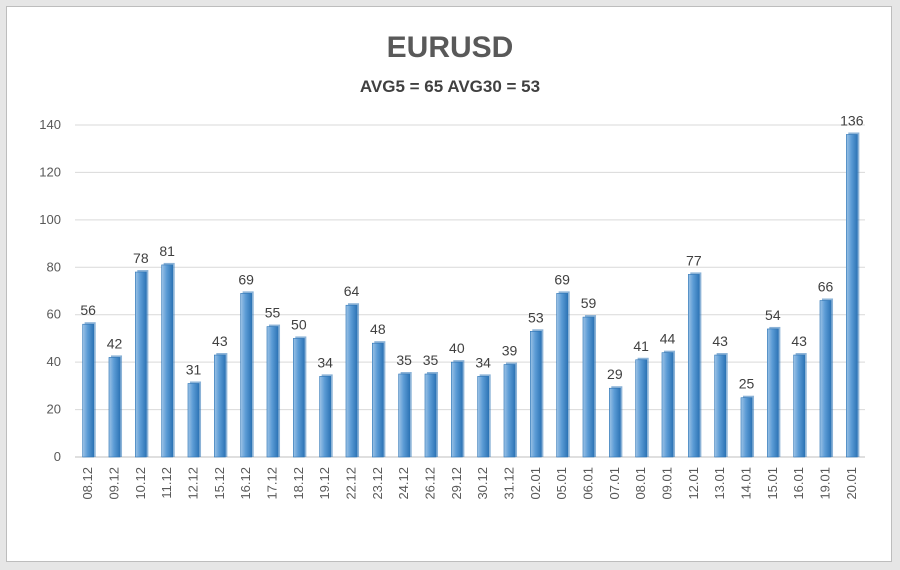  Describe the element at coordinates (166, 483) in the screenshot. I see `x-tick-label: 11.12` at that location.